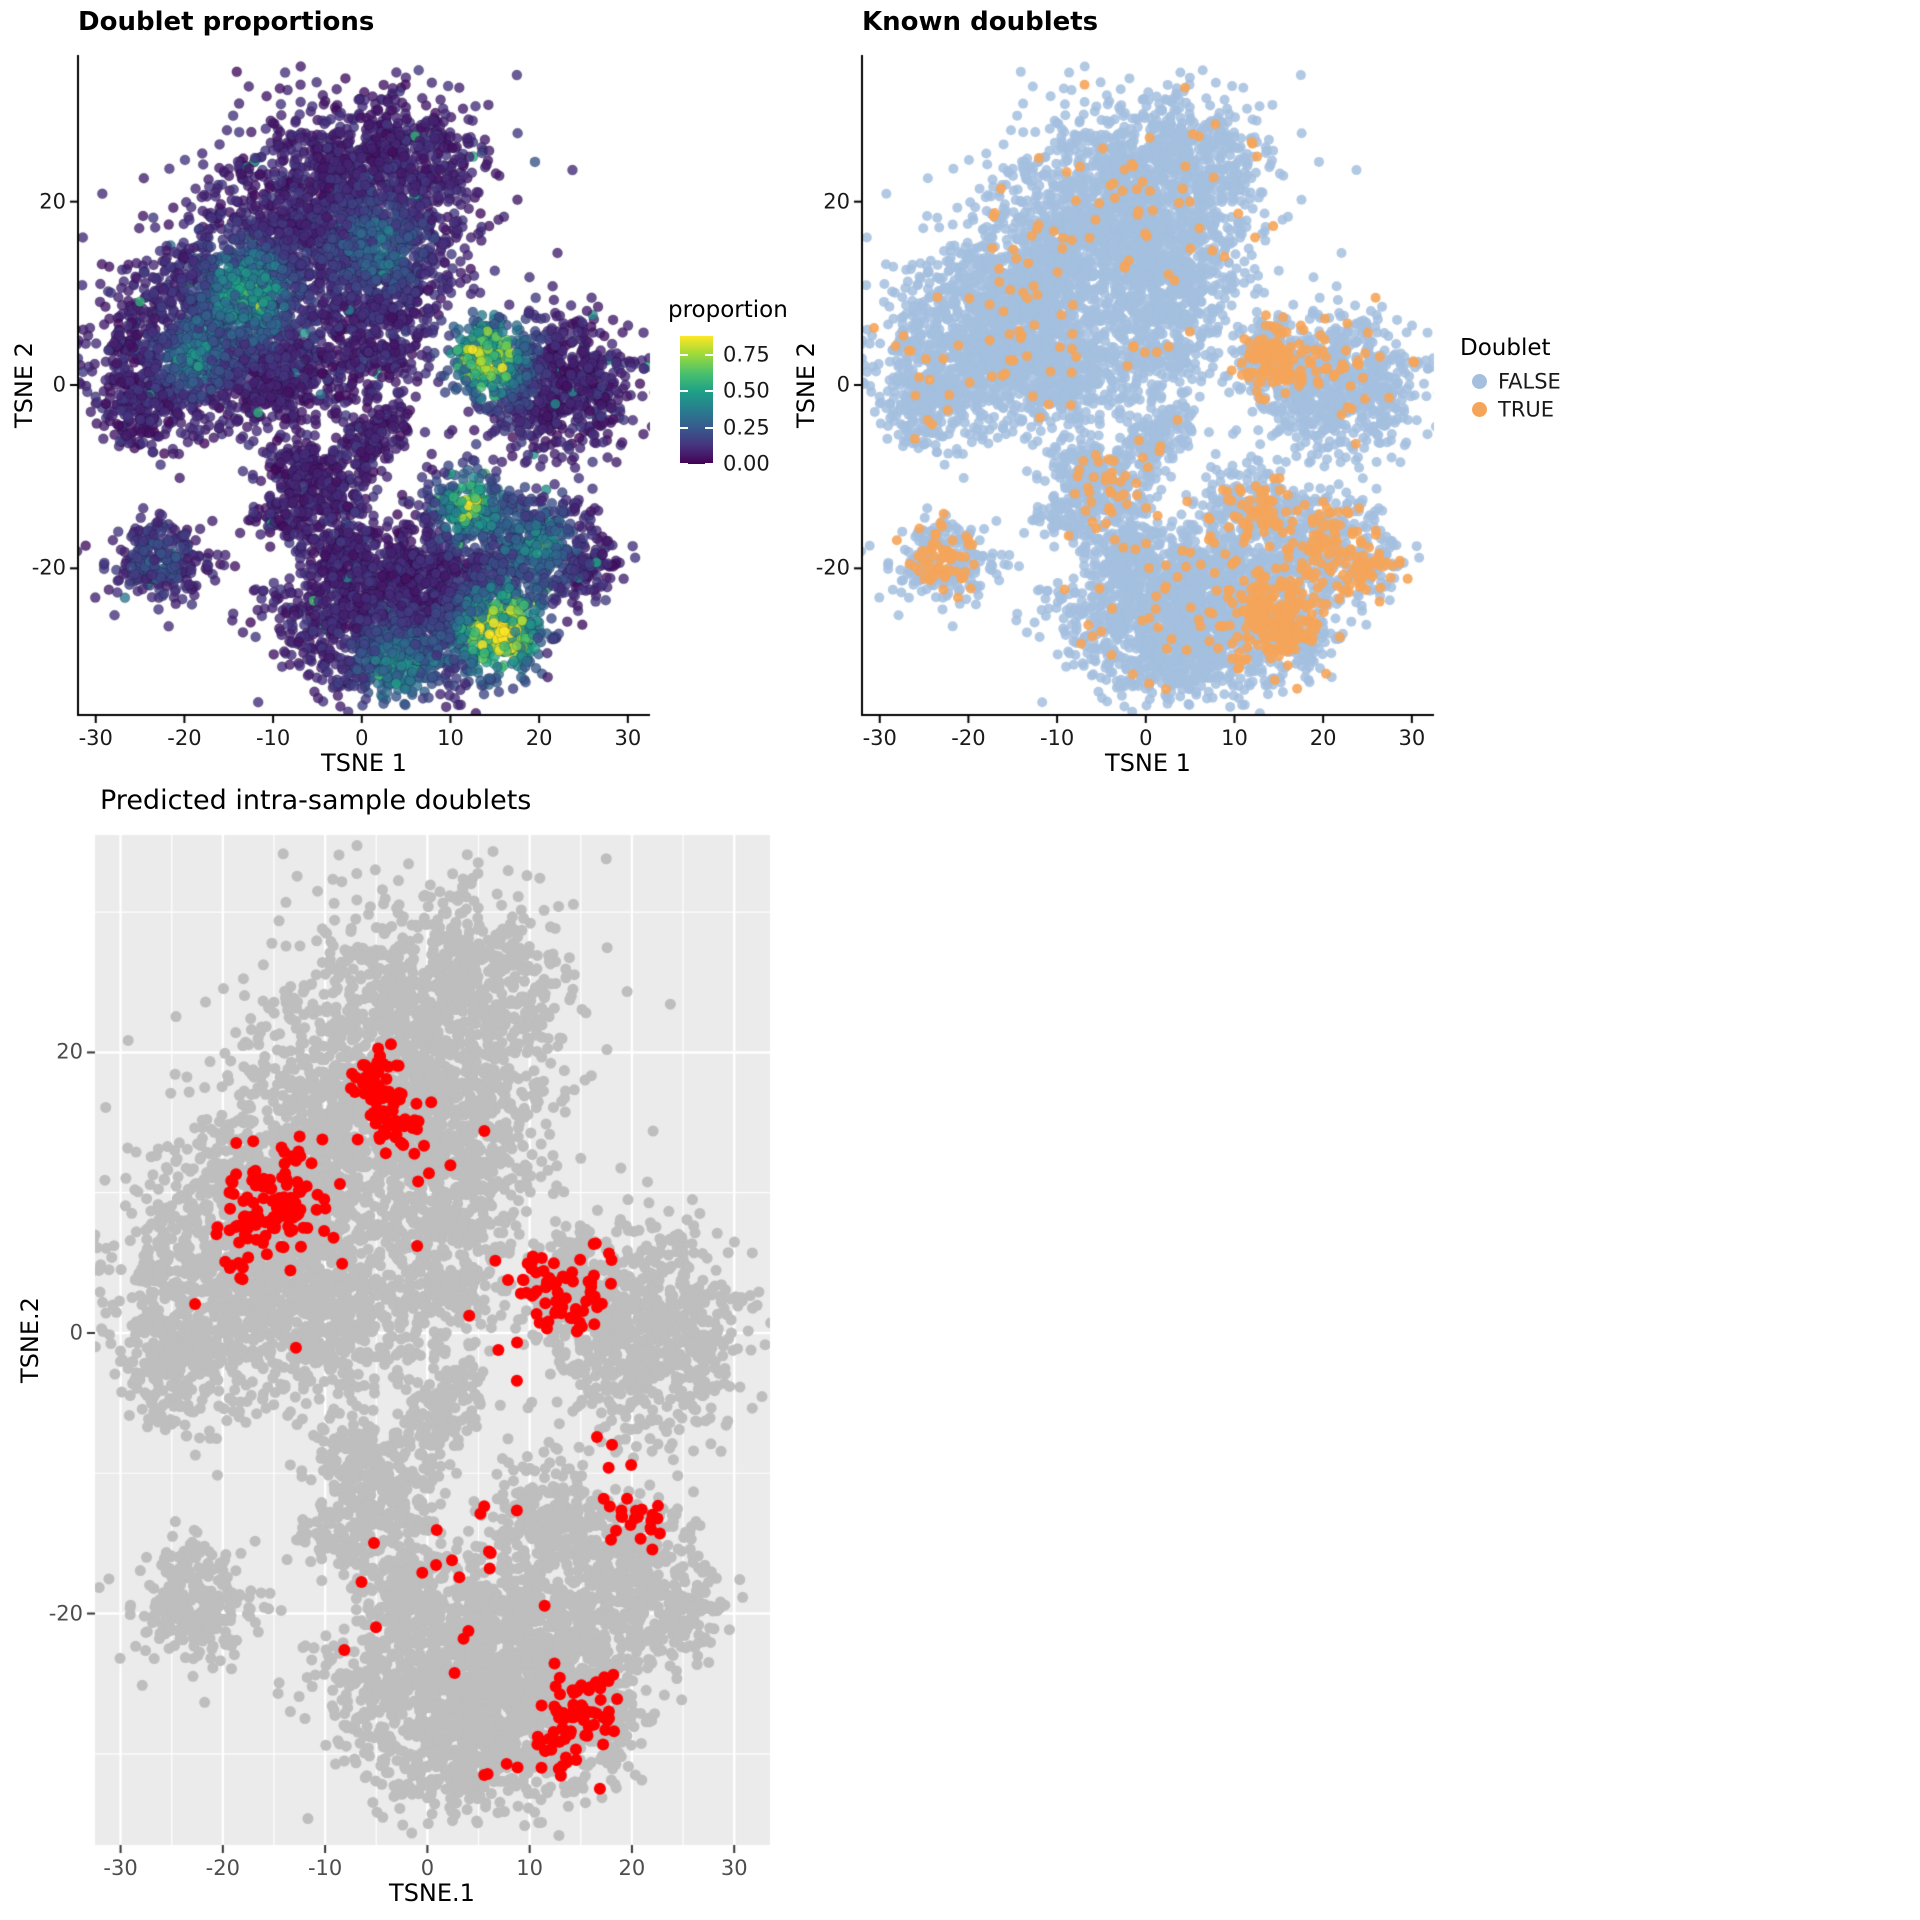 The width and height of the screenshot is (1920, 1920). What do you see at coordinates (1479, 409) in the screenshot?
I see `legend-swatch-true` at bounding box center [1479, 409].